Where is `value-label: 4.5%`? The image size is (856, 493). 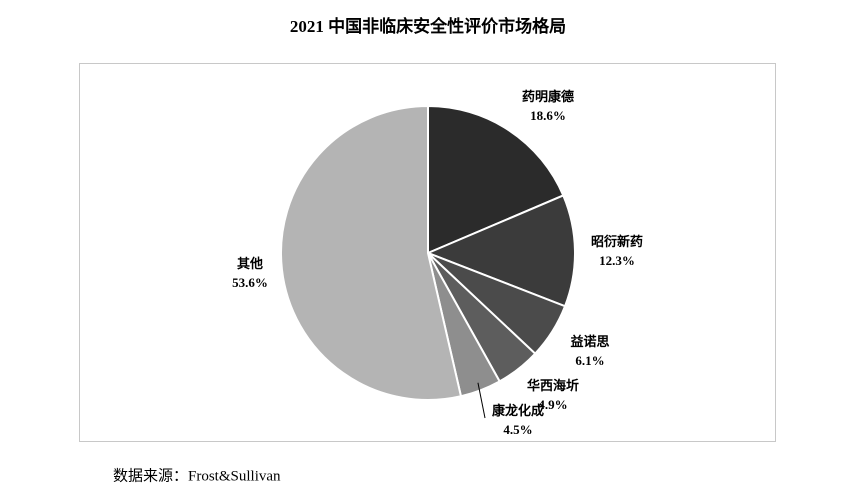 value-label: 4.5% is located at coordinates (517, 429).